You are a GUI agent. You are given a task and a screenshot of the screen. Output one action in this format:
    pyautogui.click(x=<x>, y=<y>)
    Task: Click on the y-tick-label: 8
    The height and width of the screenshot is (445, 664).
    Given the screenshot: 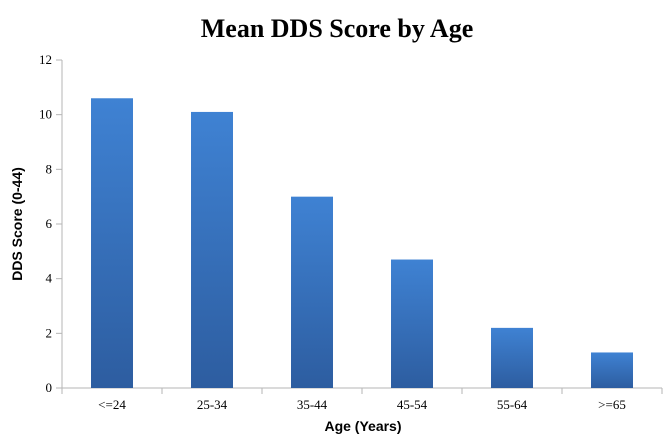 What is the action you would take?
    pyautogui.click(x=49, y=168)
    